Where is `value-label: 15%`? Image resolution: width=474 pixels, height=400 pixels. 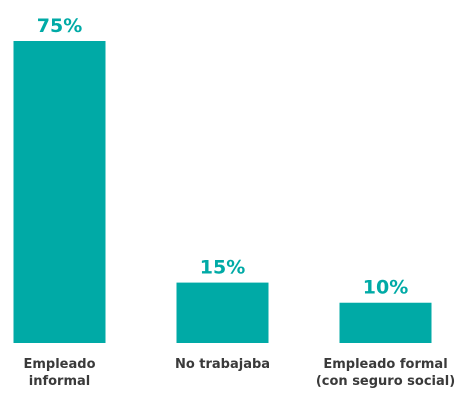 value-label: 15% is located at coordinates (222, 268).